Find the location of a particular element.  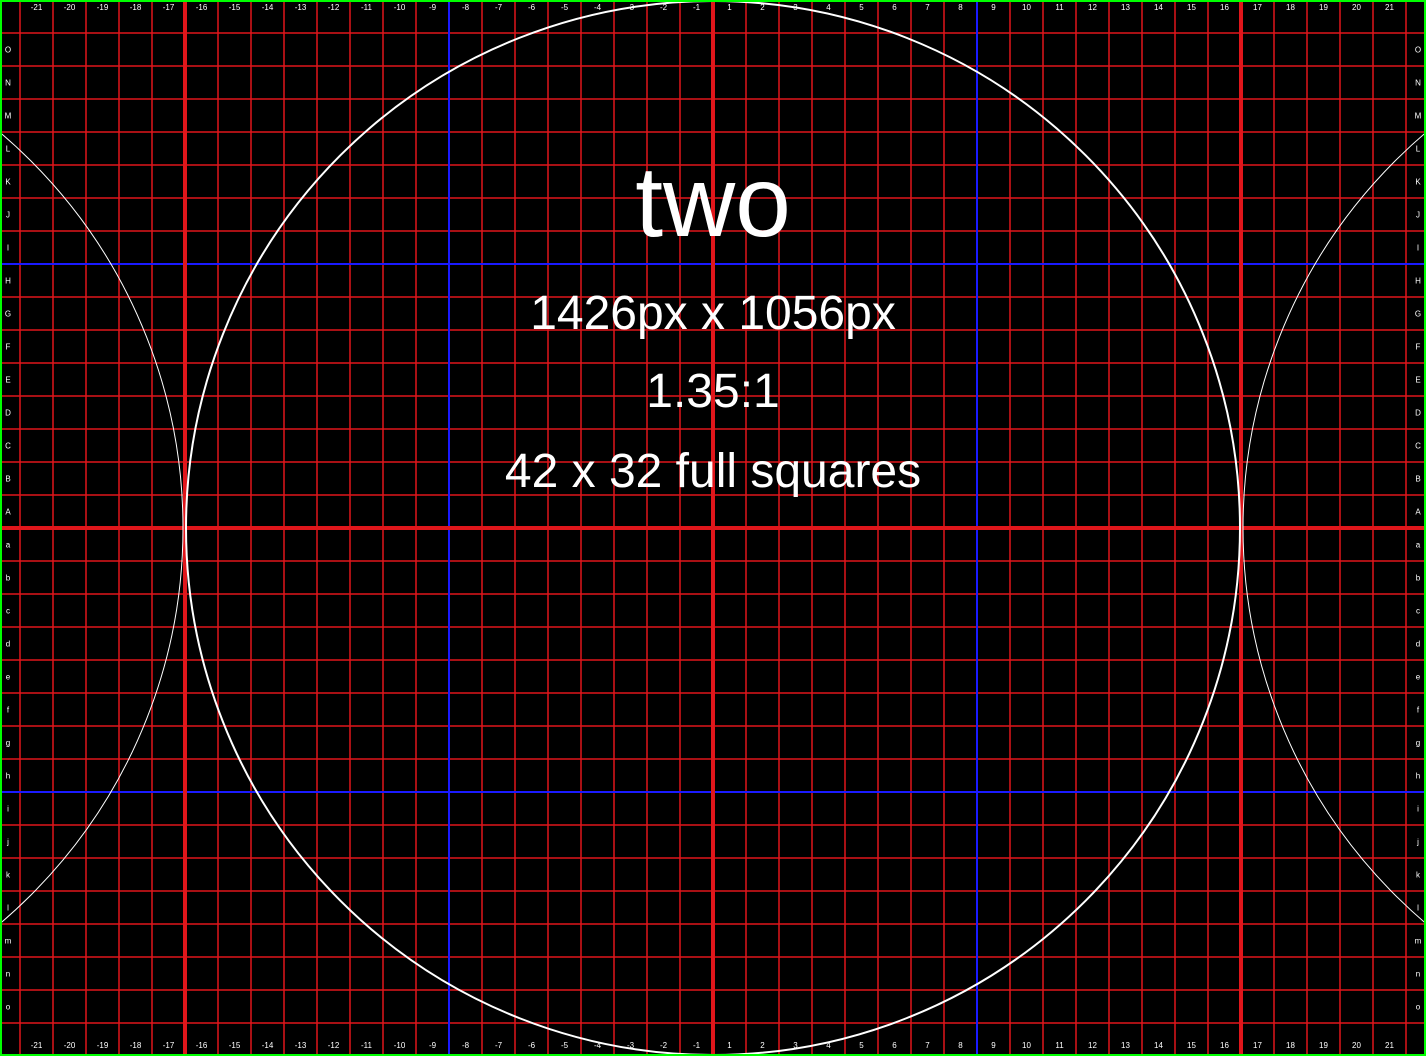

column-label: -2 is located at coordinates (664, 1045).